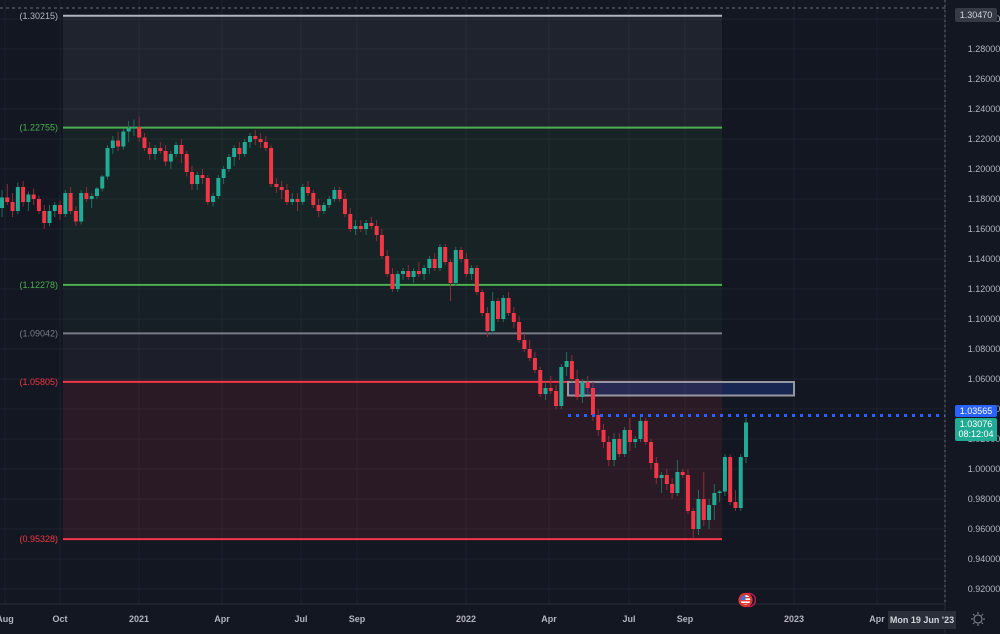 The height and width of the screenshot is (634, 1000). Describe the element at coordinates (38, 128) in the screenshot. I see `fib-level-label: (1.22755)` at that location.